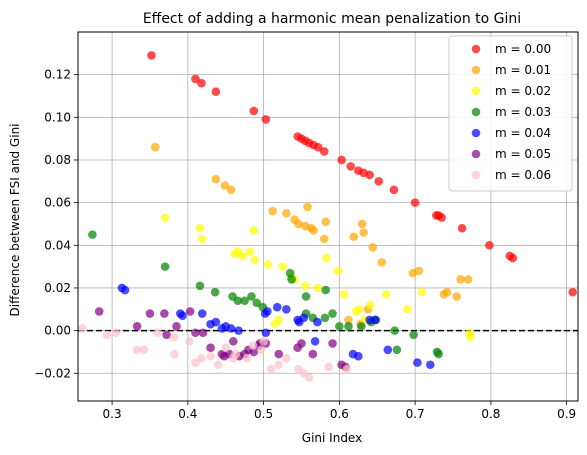 This screenshot has height=455, width=587. Describe the element at coordinates (57, 203) in the screenshot. I see `y-tick-label: 0.06` at that location.